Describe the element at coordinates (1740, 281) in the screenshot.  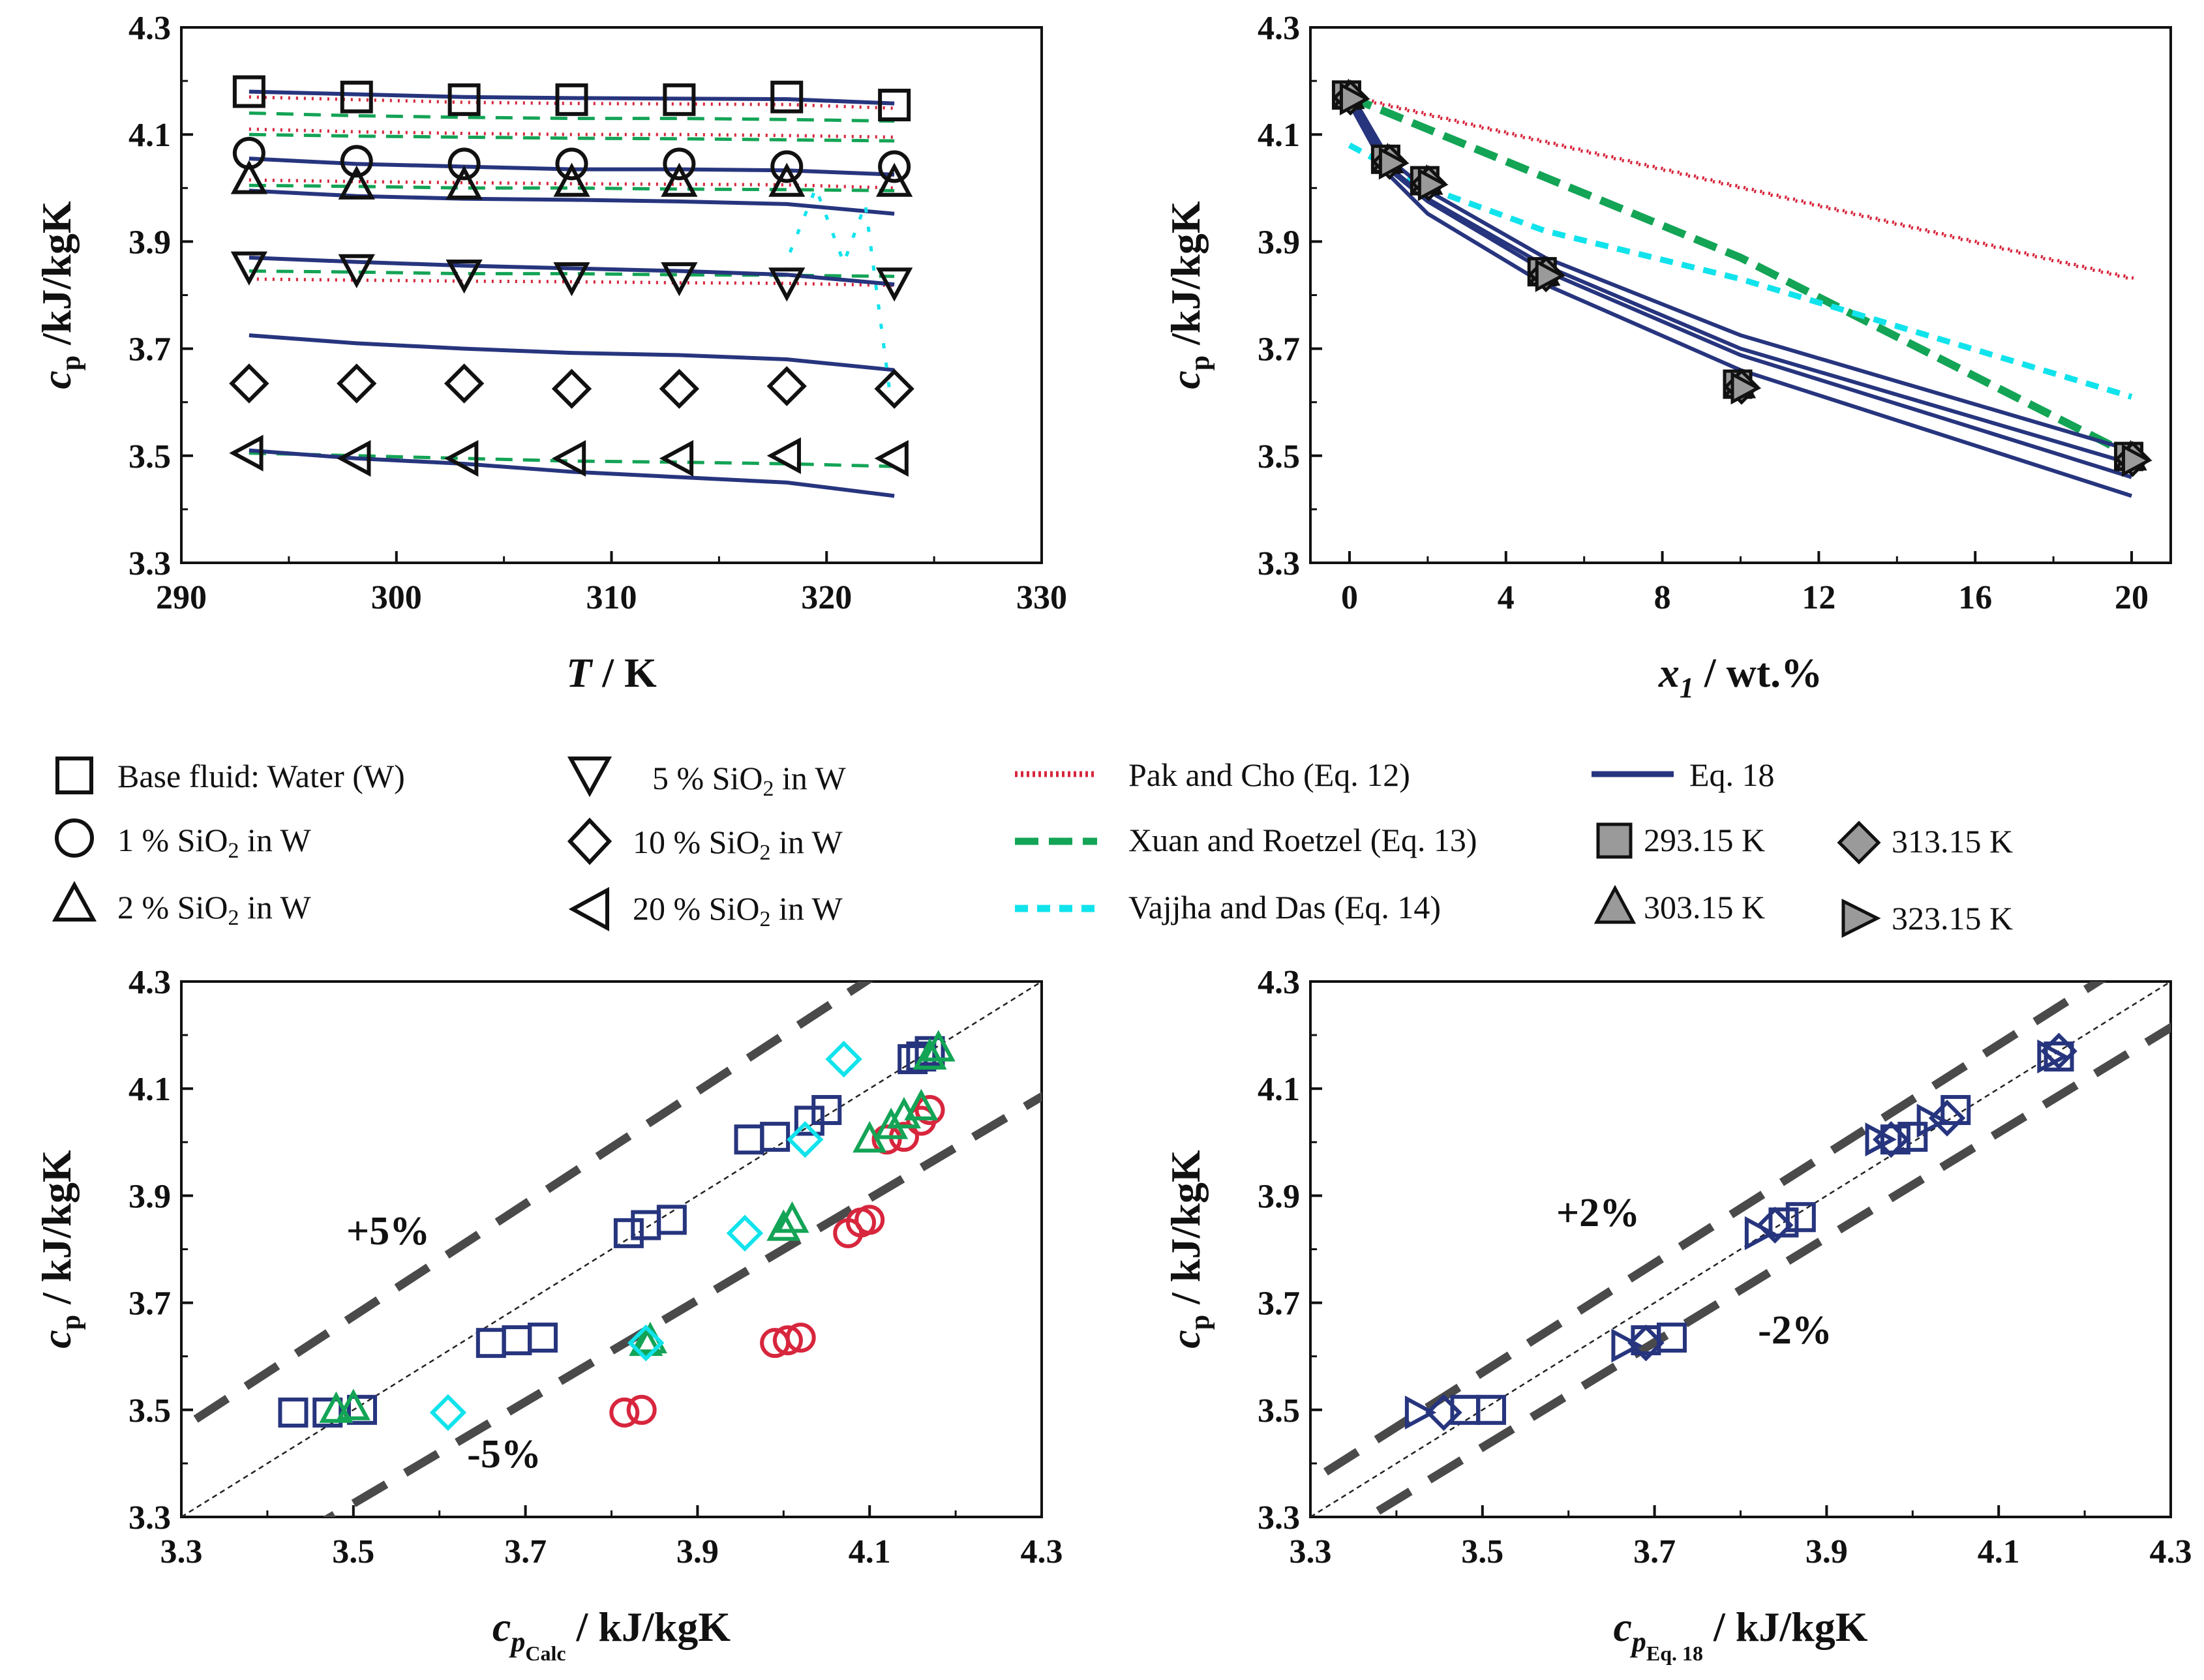
I see `eq18-line` at that location.